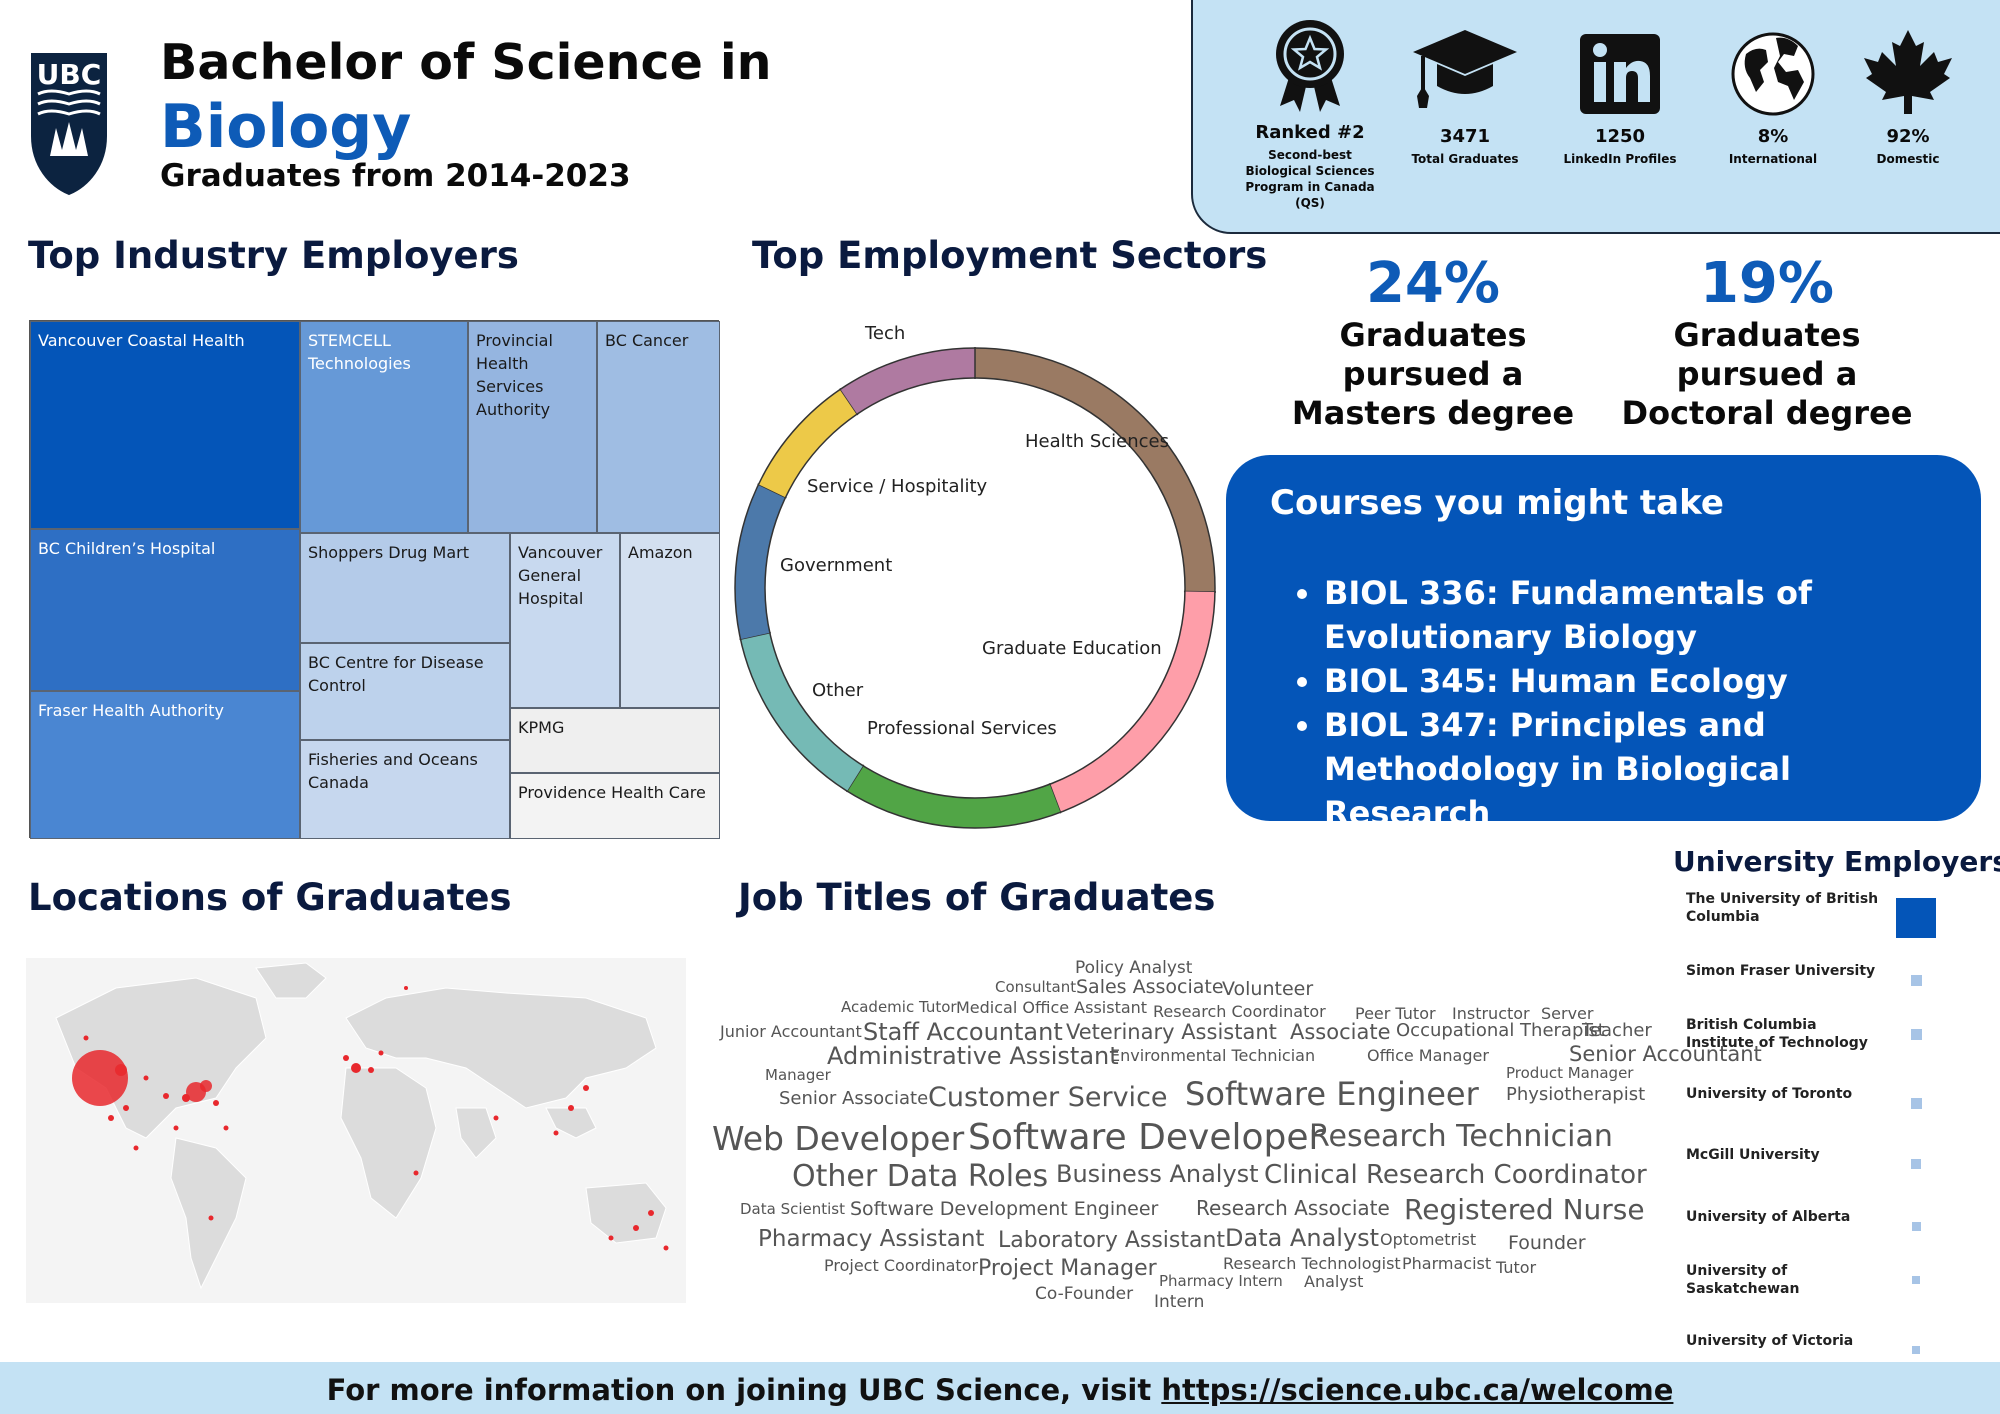 The height and width of the screenshot is (1414, 2000). What do you see at coordinates (1052, 1007) in the screenshot?
I see `wordcloud-word: Medical Office Assistant` at bounding box center [1052, 1007].